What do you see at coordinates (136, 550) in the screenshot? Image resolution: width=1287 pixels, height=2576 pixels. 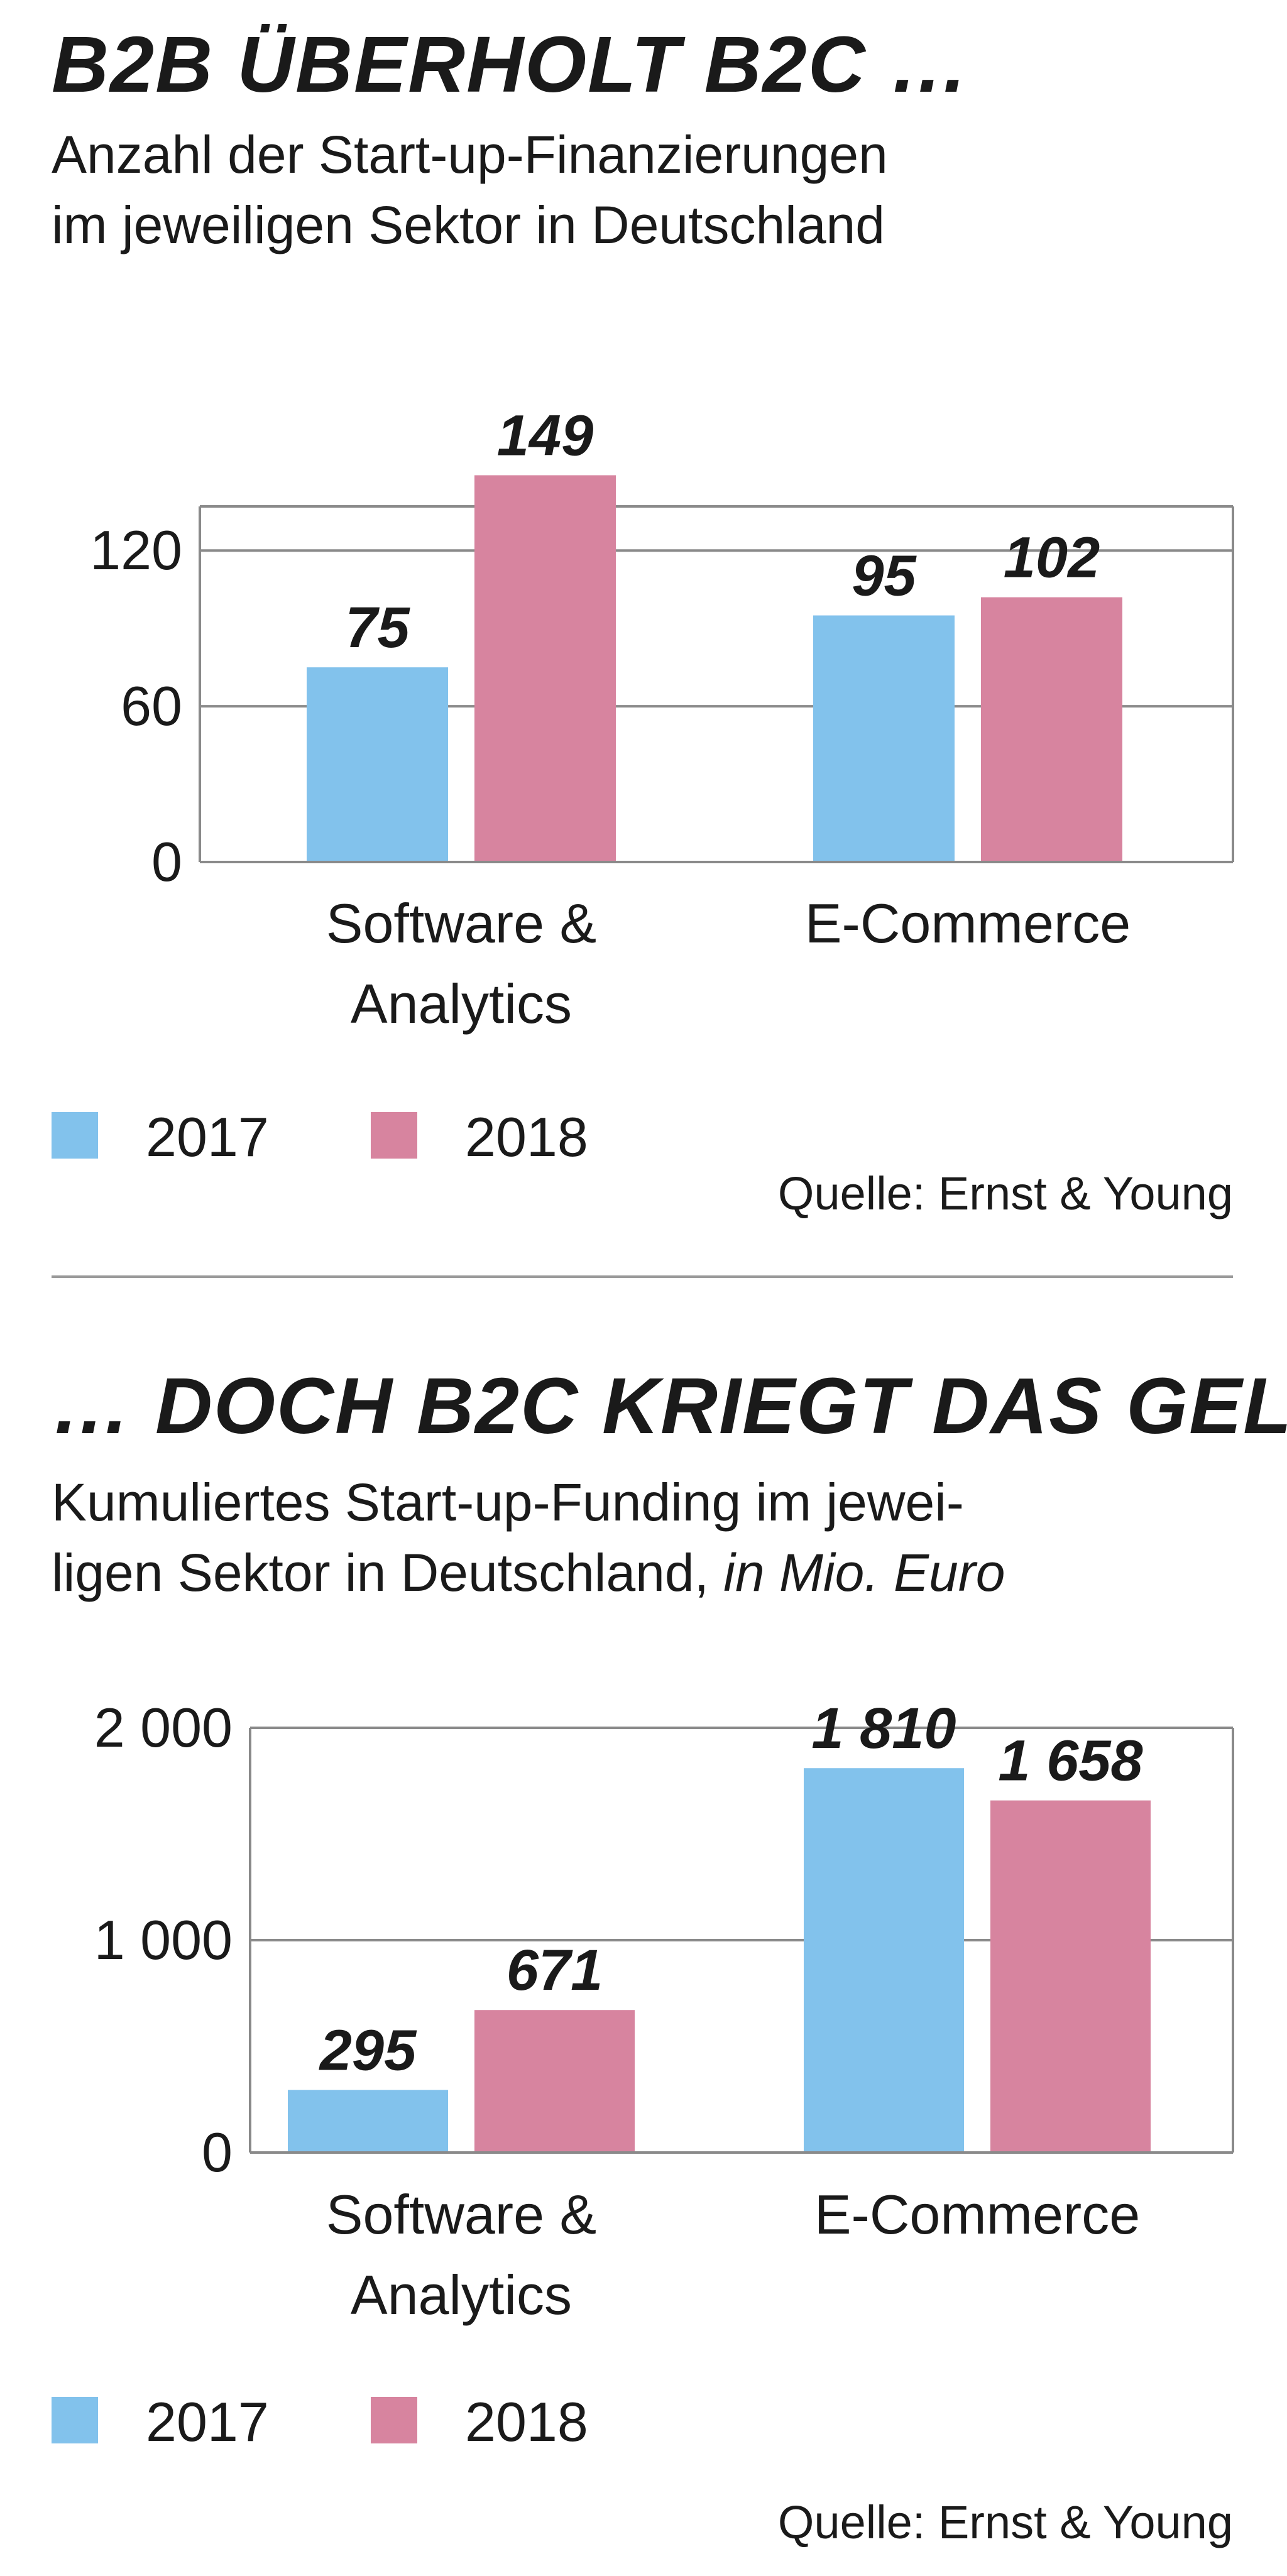 I see `y-tick-label: 120` at bounding box center [136, 550].